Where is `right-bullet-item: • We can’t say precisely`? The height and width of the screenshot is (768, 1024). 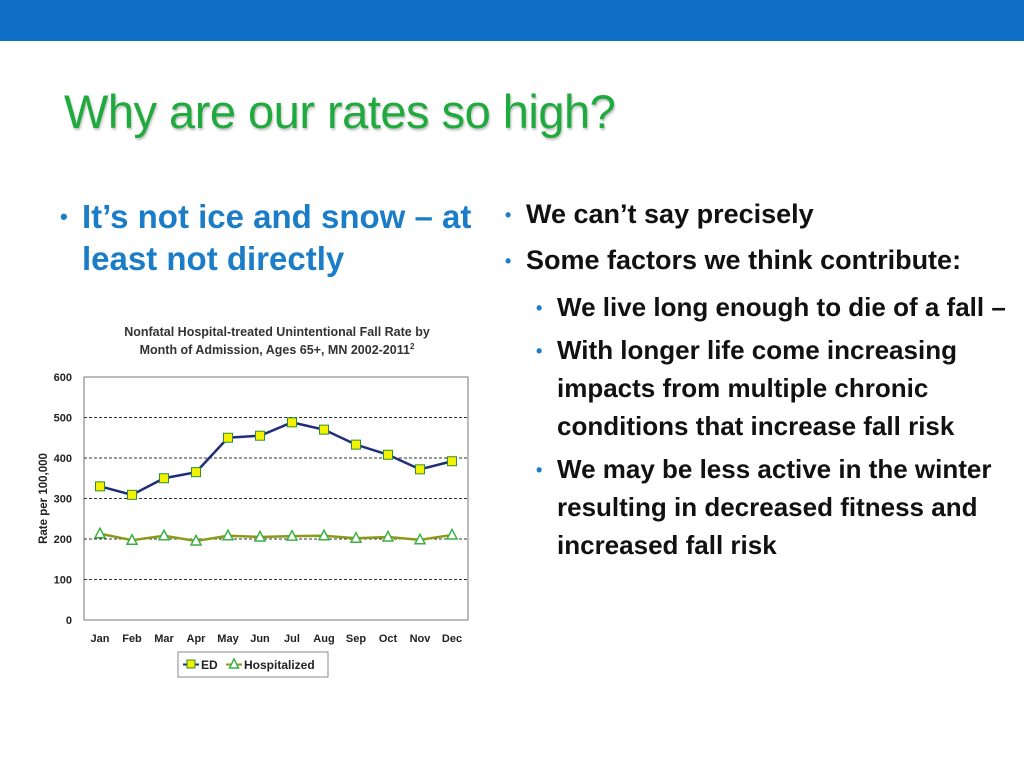
right-bullet-item: • We can’t say precisely is located at coordinates (760, 214).